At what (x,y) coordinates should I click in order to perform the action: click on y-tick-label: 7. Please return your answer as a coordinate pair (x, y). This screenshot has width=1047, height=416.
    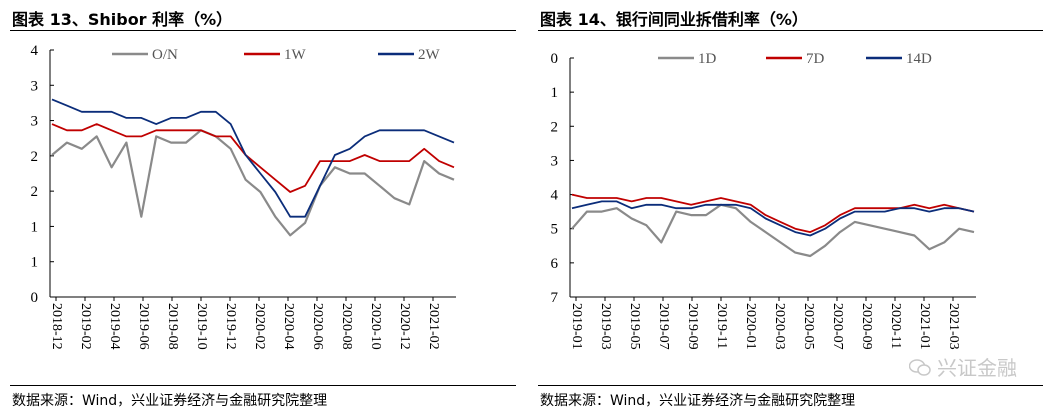
    Looking at the image, I should click on (555, 298).